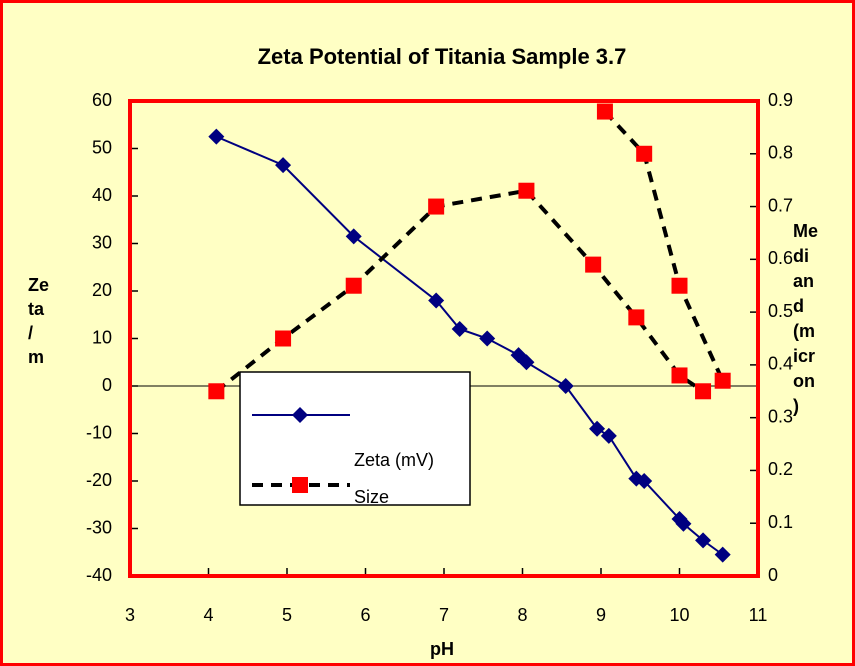  What do you see at coordinates (805, 231) in the screenshot?
I see `y2-axis-label: Me` at bounding box center [805, 231].